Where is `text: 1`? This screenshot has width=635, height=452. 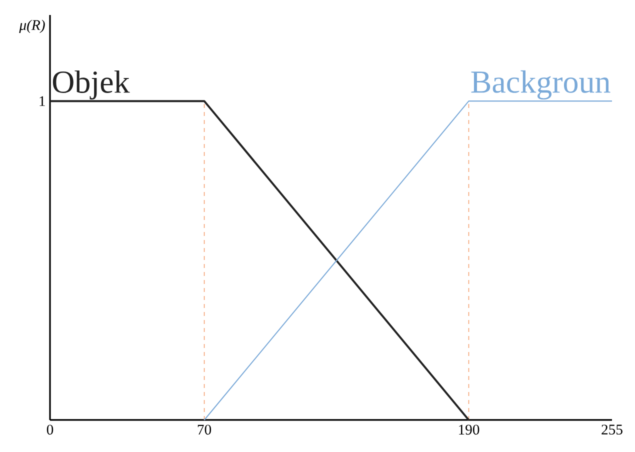 text: 1 is located at coordinates (42, 101).